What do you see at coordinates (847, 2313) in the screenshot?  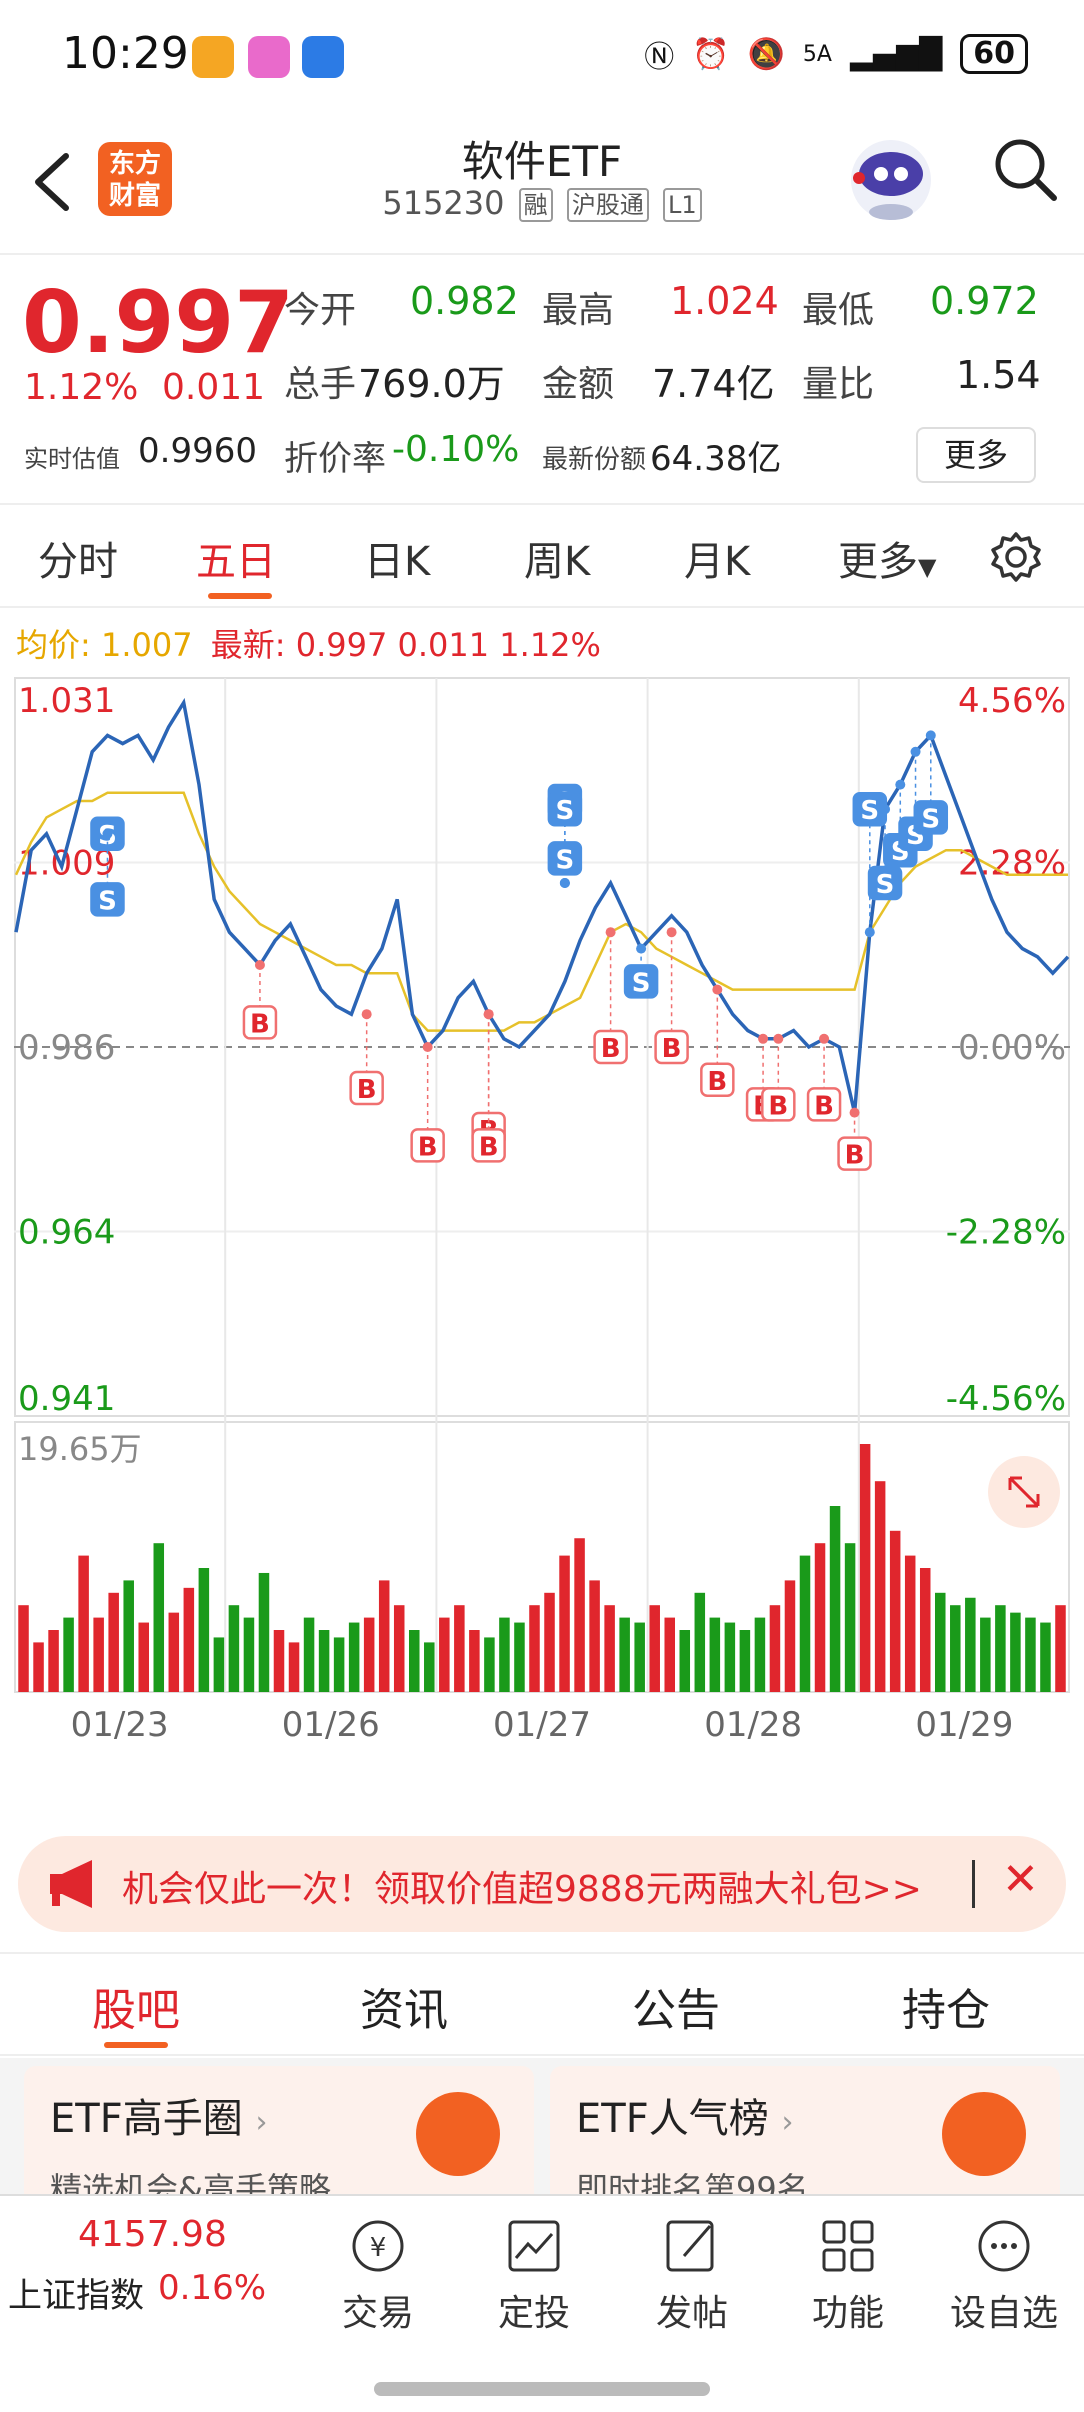 I see `functions-label: 功能` at bounding box center [847, 2313].